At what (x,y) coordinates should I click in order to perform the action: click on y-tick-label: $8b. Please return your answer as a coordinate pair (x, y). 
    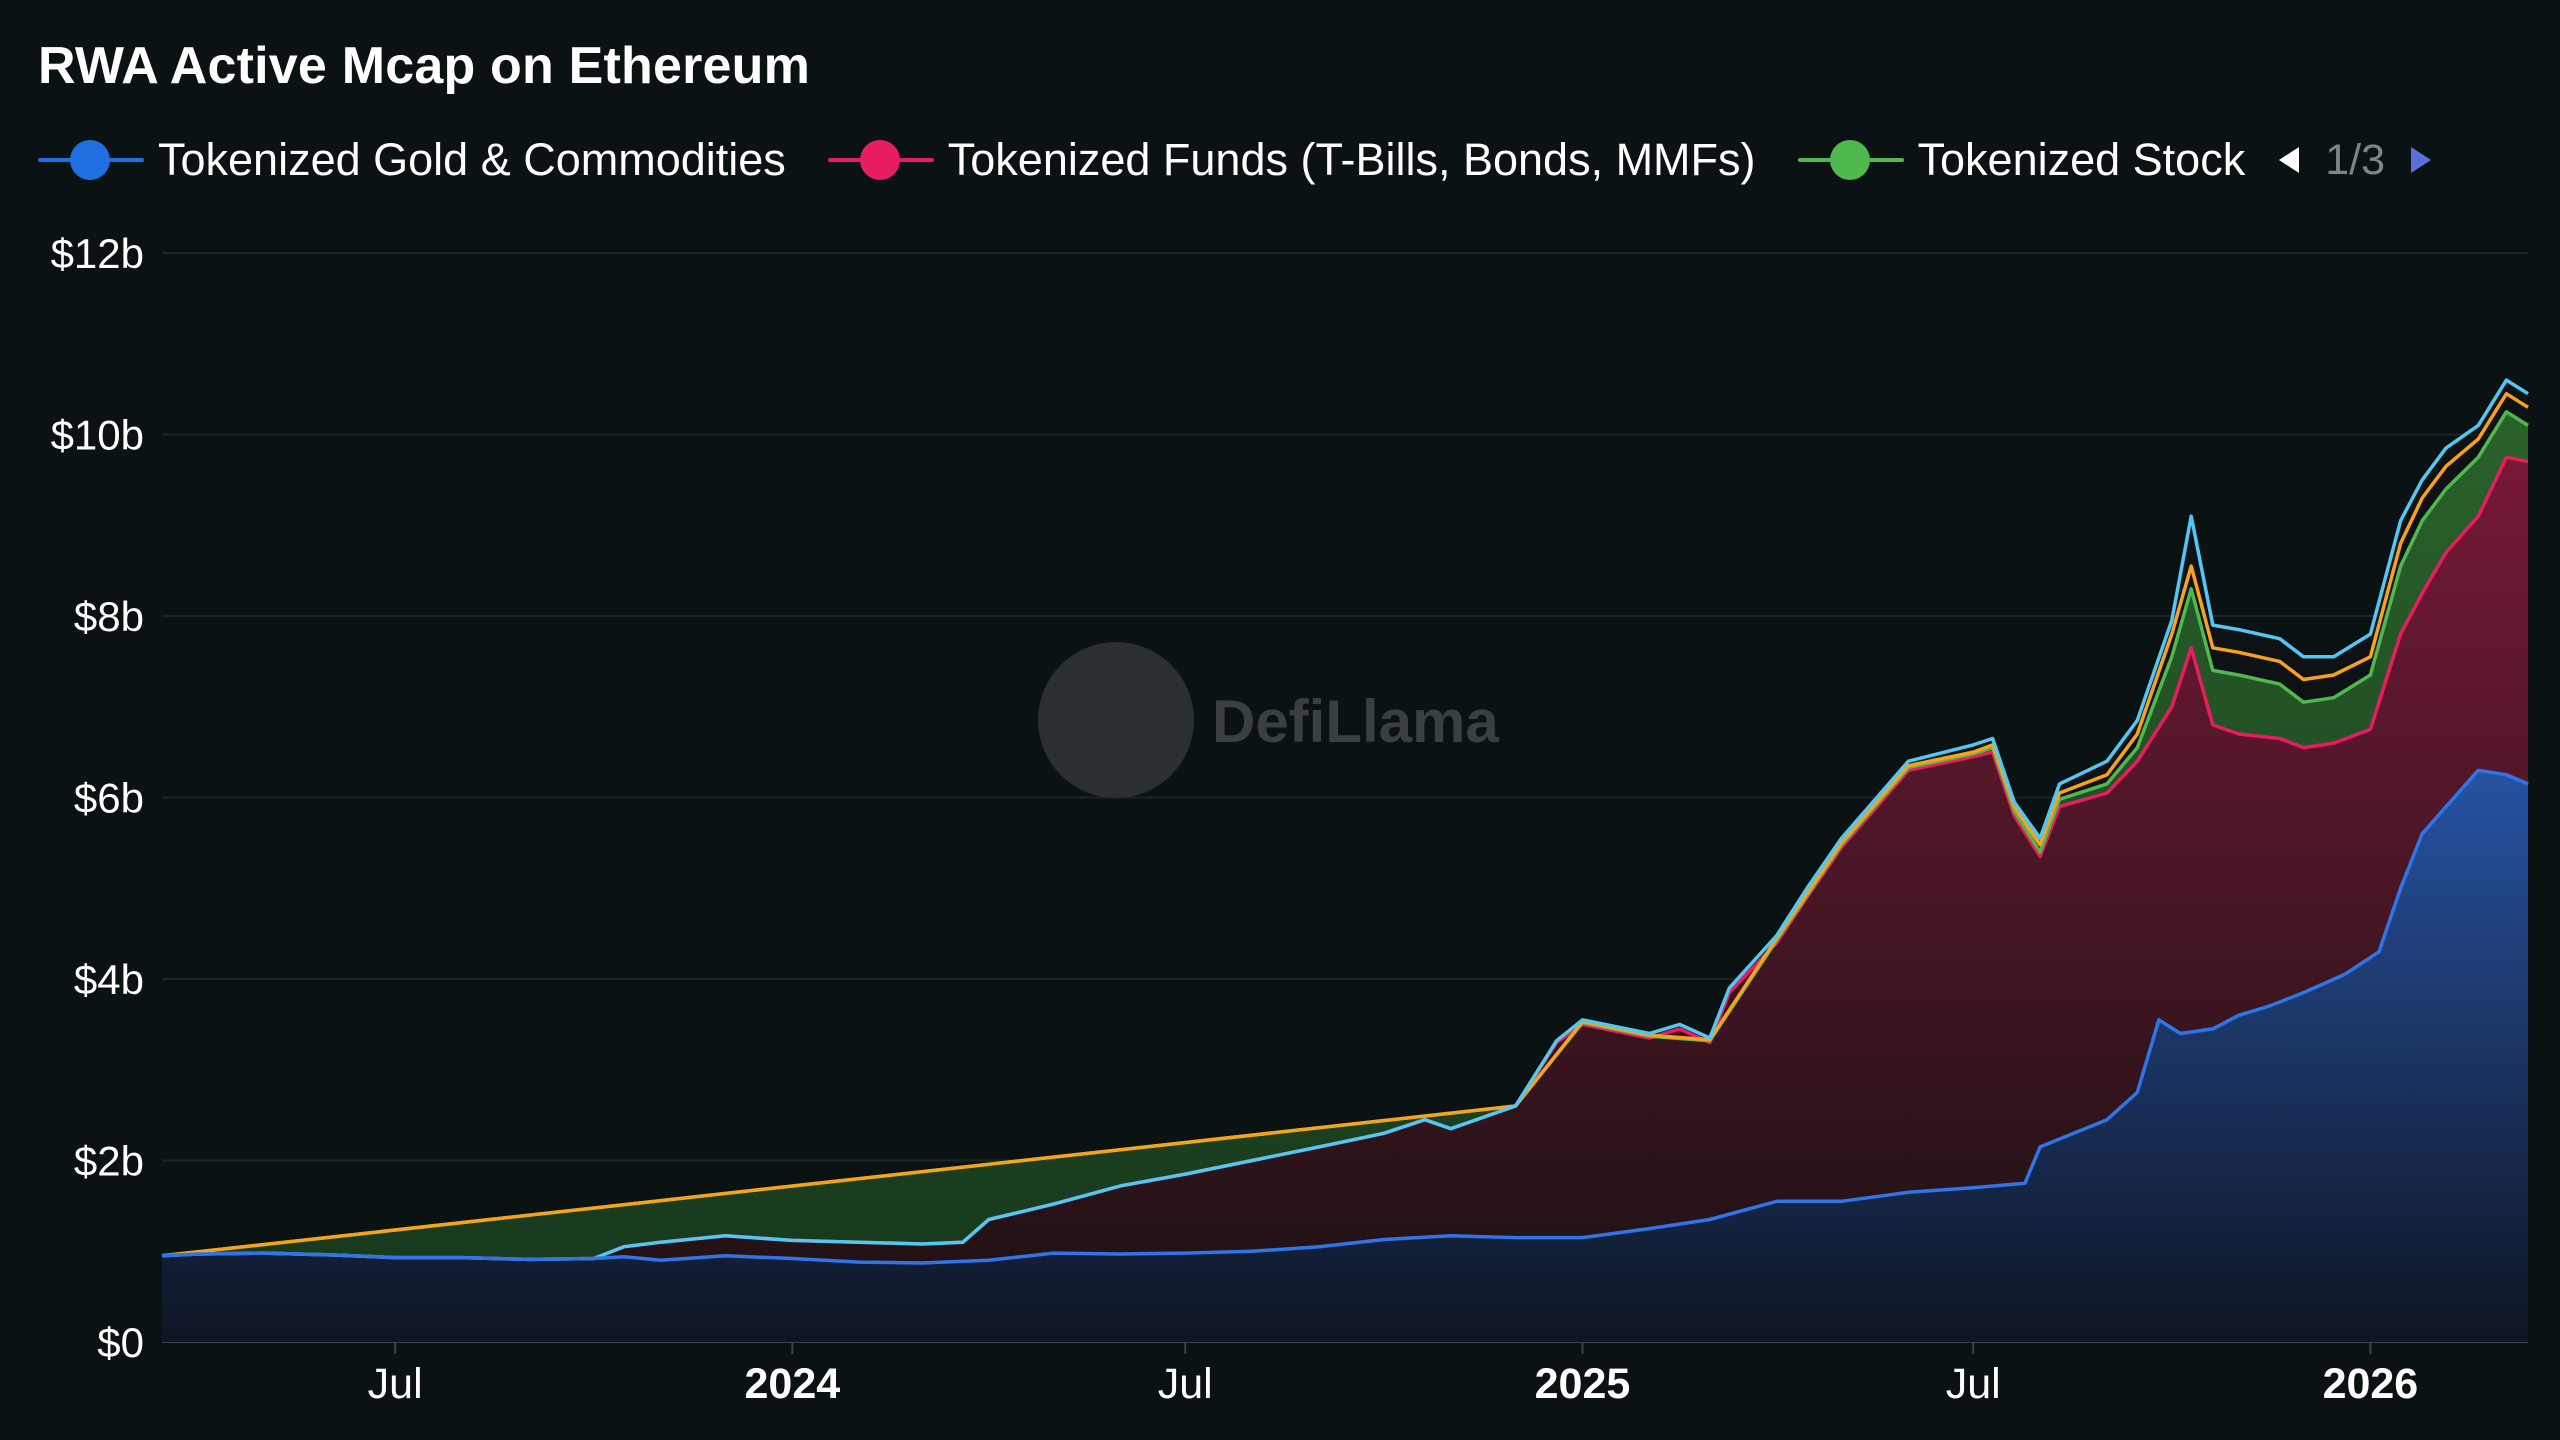
    Looking at the image, I should click on (109, 616).